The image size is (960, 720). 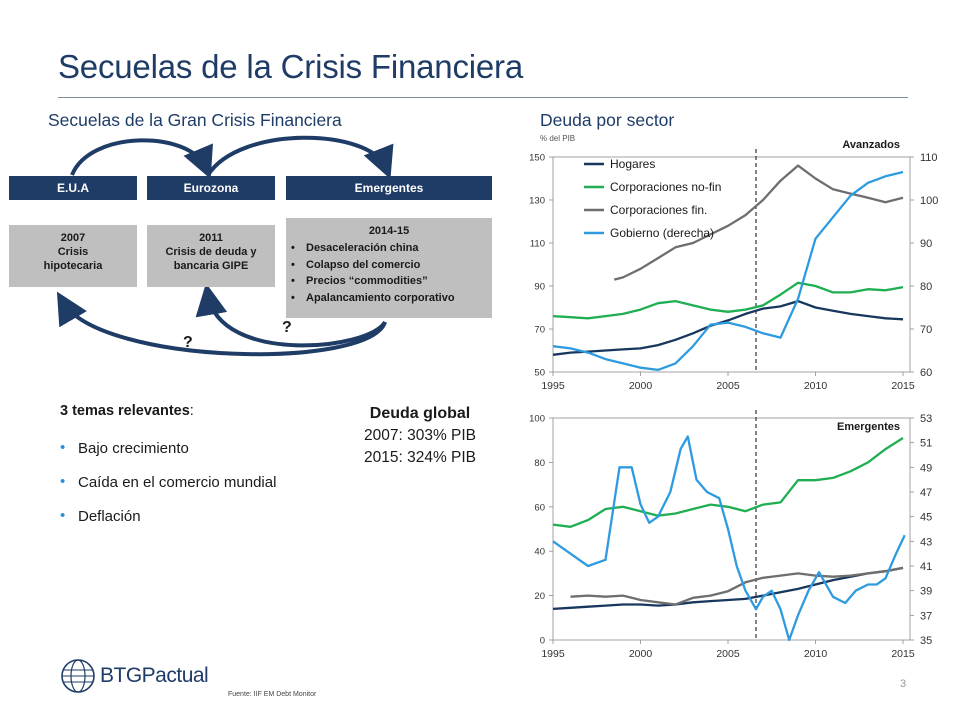 What do you see at coordinates (73, 188) in the screenshot?
I see `region-eua: E.U.A` at bounding box center [73, 188].